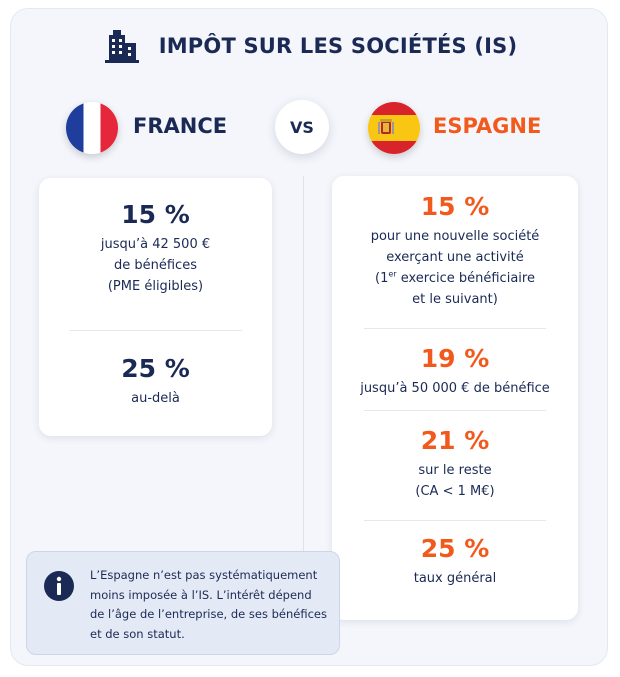 The image size is (620, 677). I want to click on desc-text: (1, so click(382, 278).